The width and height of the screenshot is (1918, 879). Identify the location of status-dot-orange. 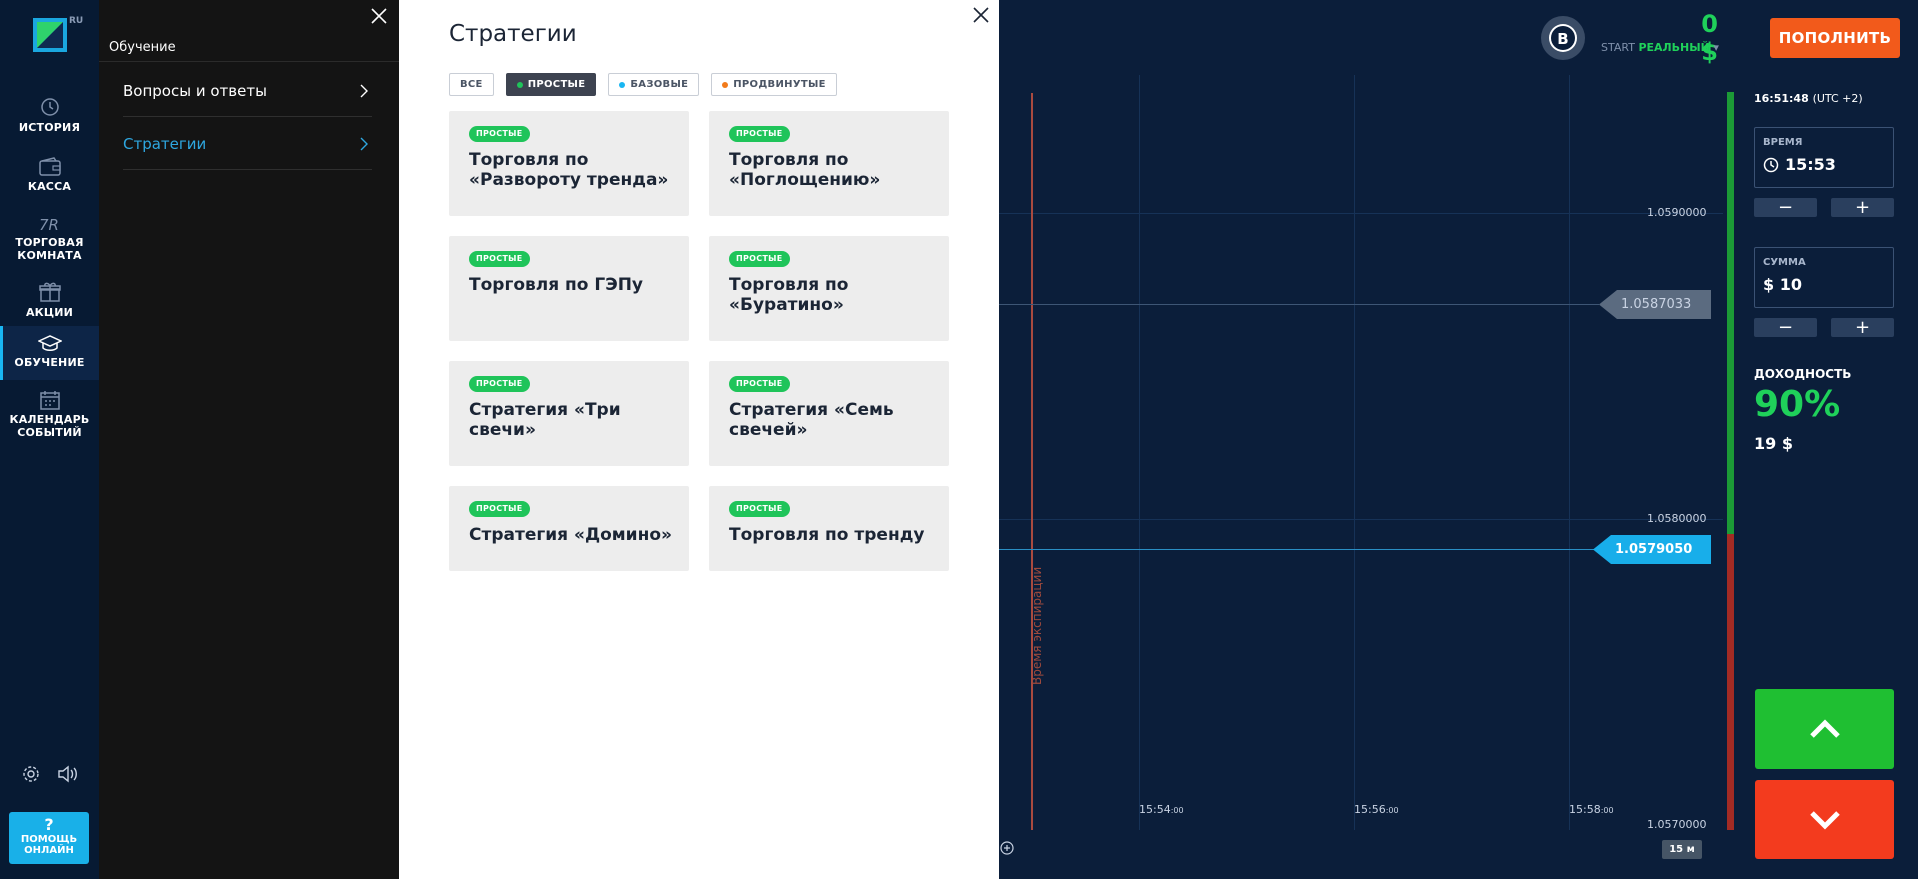
(725, 84).